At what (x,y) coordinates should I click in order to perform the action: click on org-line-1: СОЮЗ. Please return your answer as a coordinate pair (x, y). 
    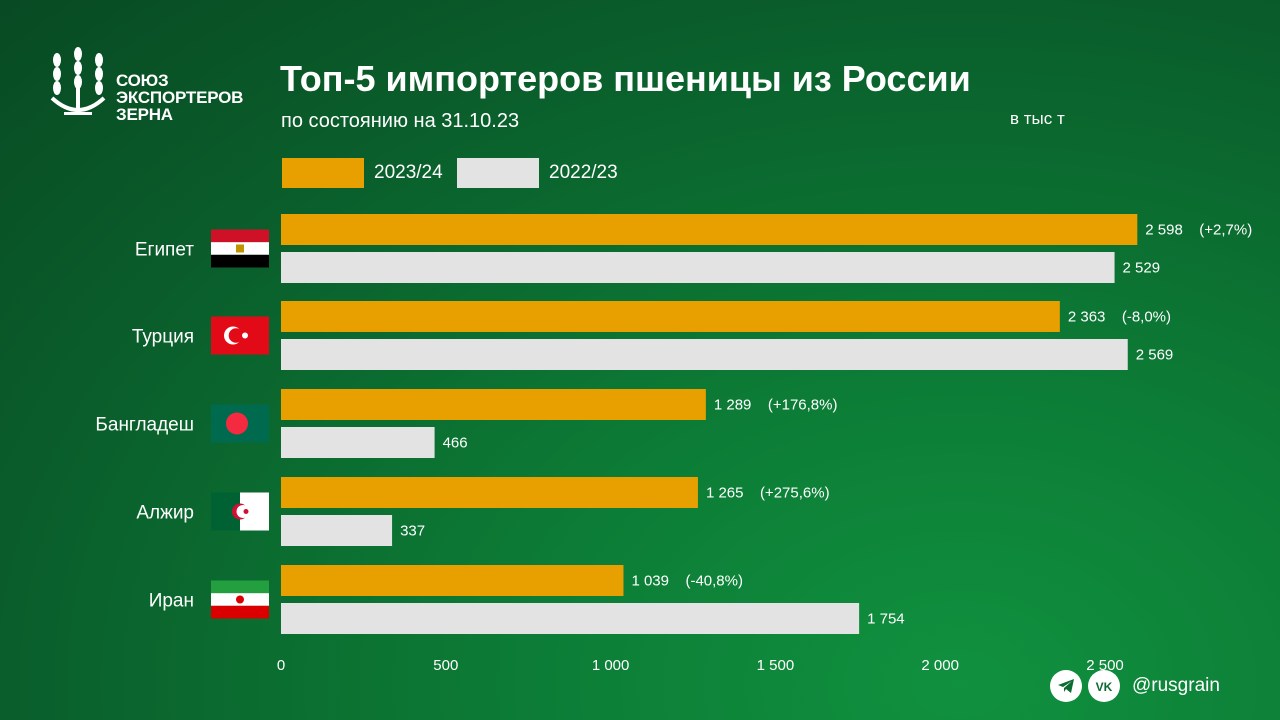
    Looking at the image, I should click on (142, 80).